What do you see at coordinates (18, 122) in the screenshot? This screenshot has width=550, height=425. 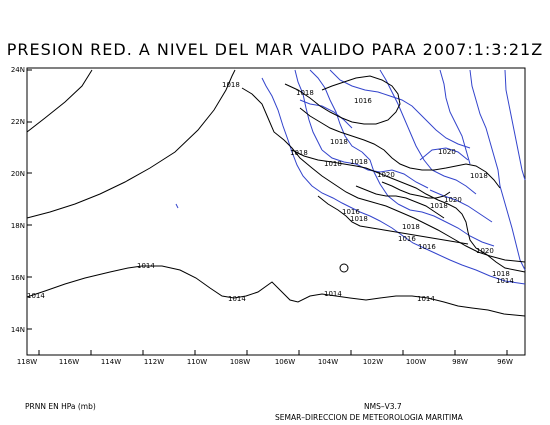 I see `lat-label-22n: 22N` at bounding box center [18, 122].